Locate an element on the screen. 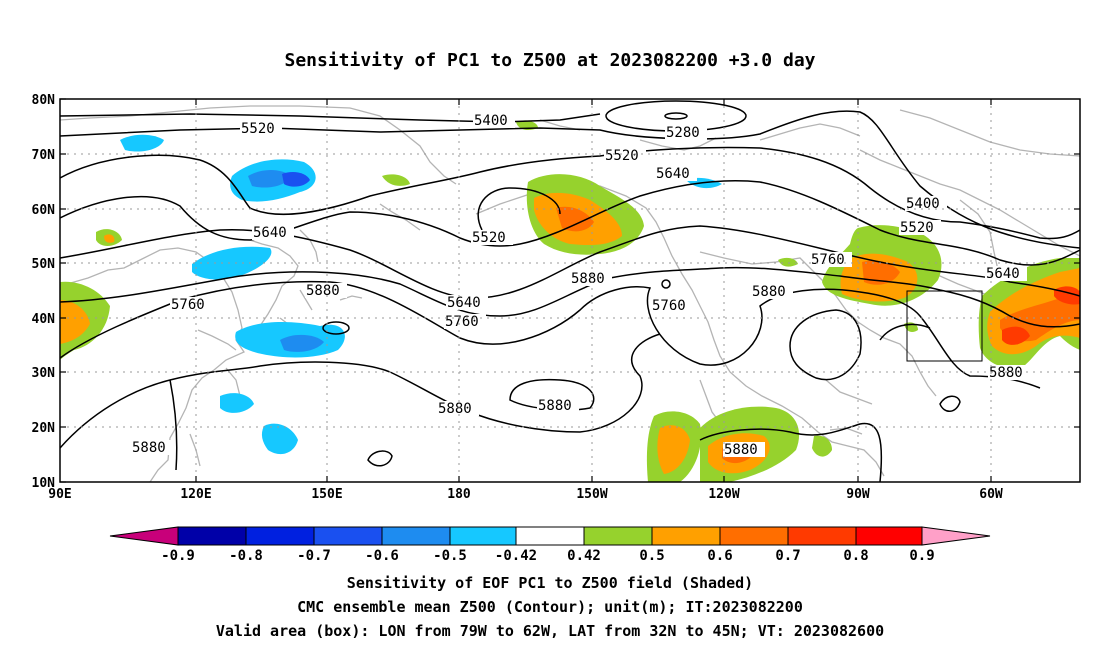 The width and height of the screenshot is (1100, 650). lat-label-60n: 60N is located at coordinates (44, 210).